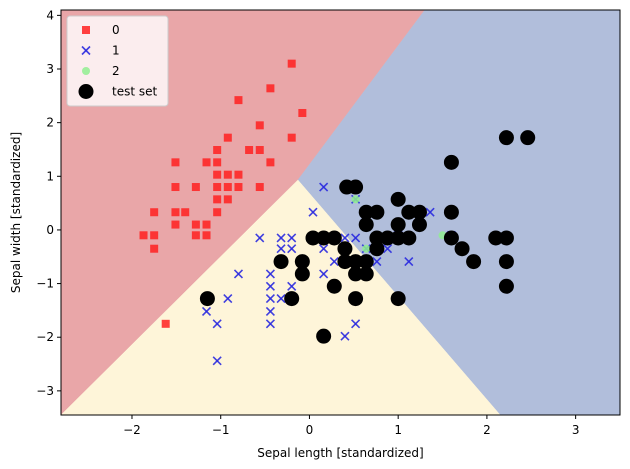 The width and height of the screenshot is (630, 469). What do you see at coordinates (576, 430) in the screenshot?
I see `x-tick-label: 3` at bounding box center [576, 430].